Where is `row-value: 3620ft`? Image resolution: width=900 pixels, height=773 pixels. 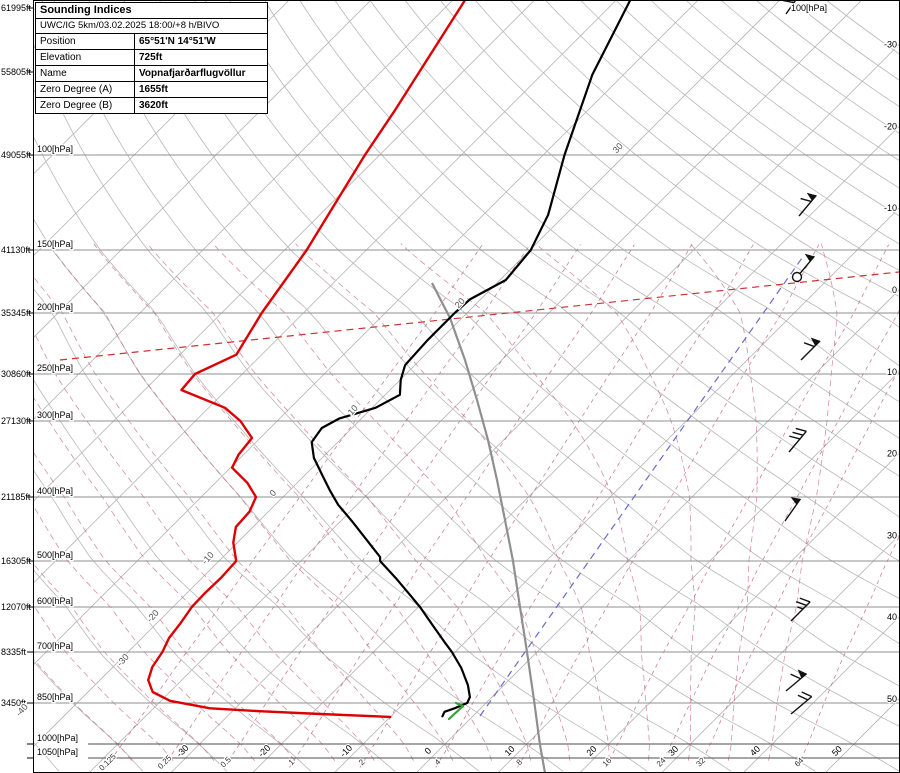 row-value: 3620ft is located at coordinates (200, 105).